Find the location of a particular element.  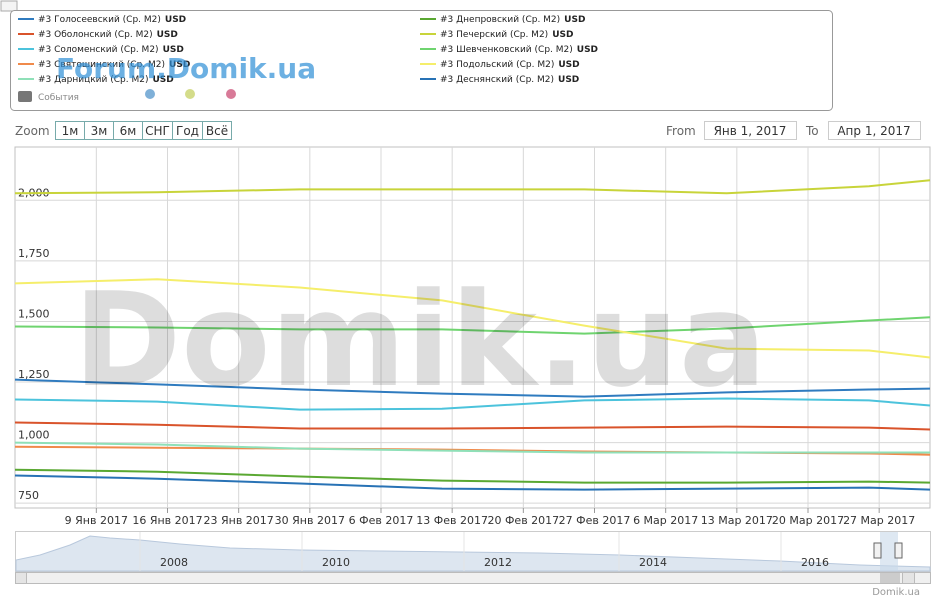

legend-entry: #3 Голосеевский (Ср. М2) USD is located at coordinates (112, 20).